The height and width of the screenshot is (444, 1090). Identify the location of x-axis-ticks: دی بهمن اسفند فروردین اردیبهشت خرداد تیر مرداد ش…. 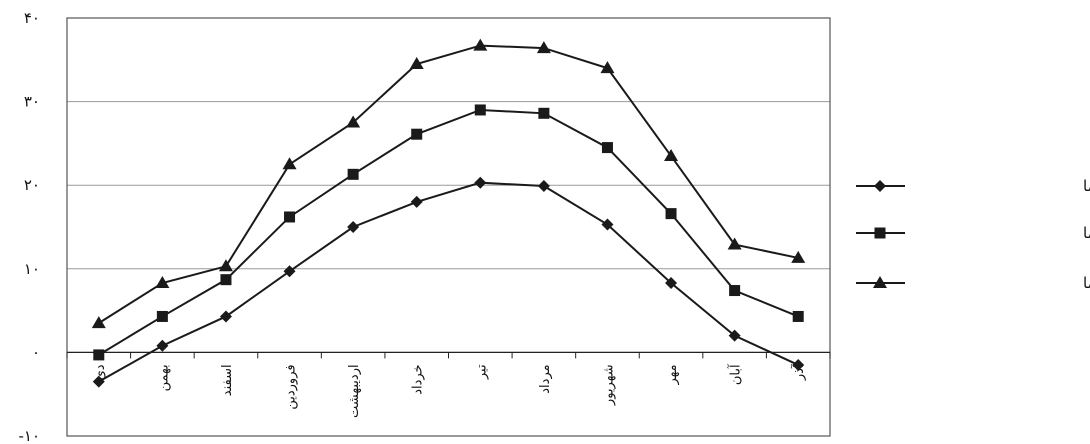
(448, 385).